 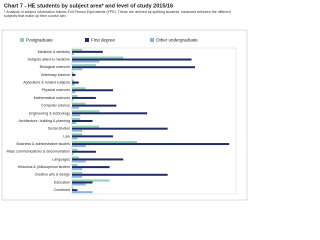 I want to click on y-tick-label: Combined, so click(x=62, y=190).